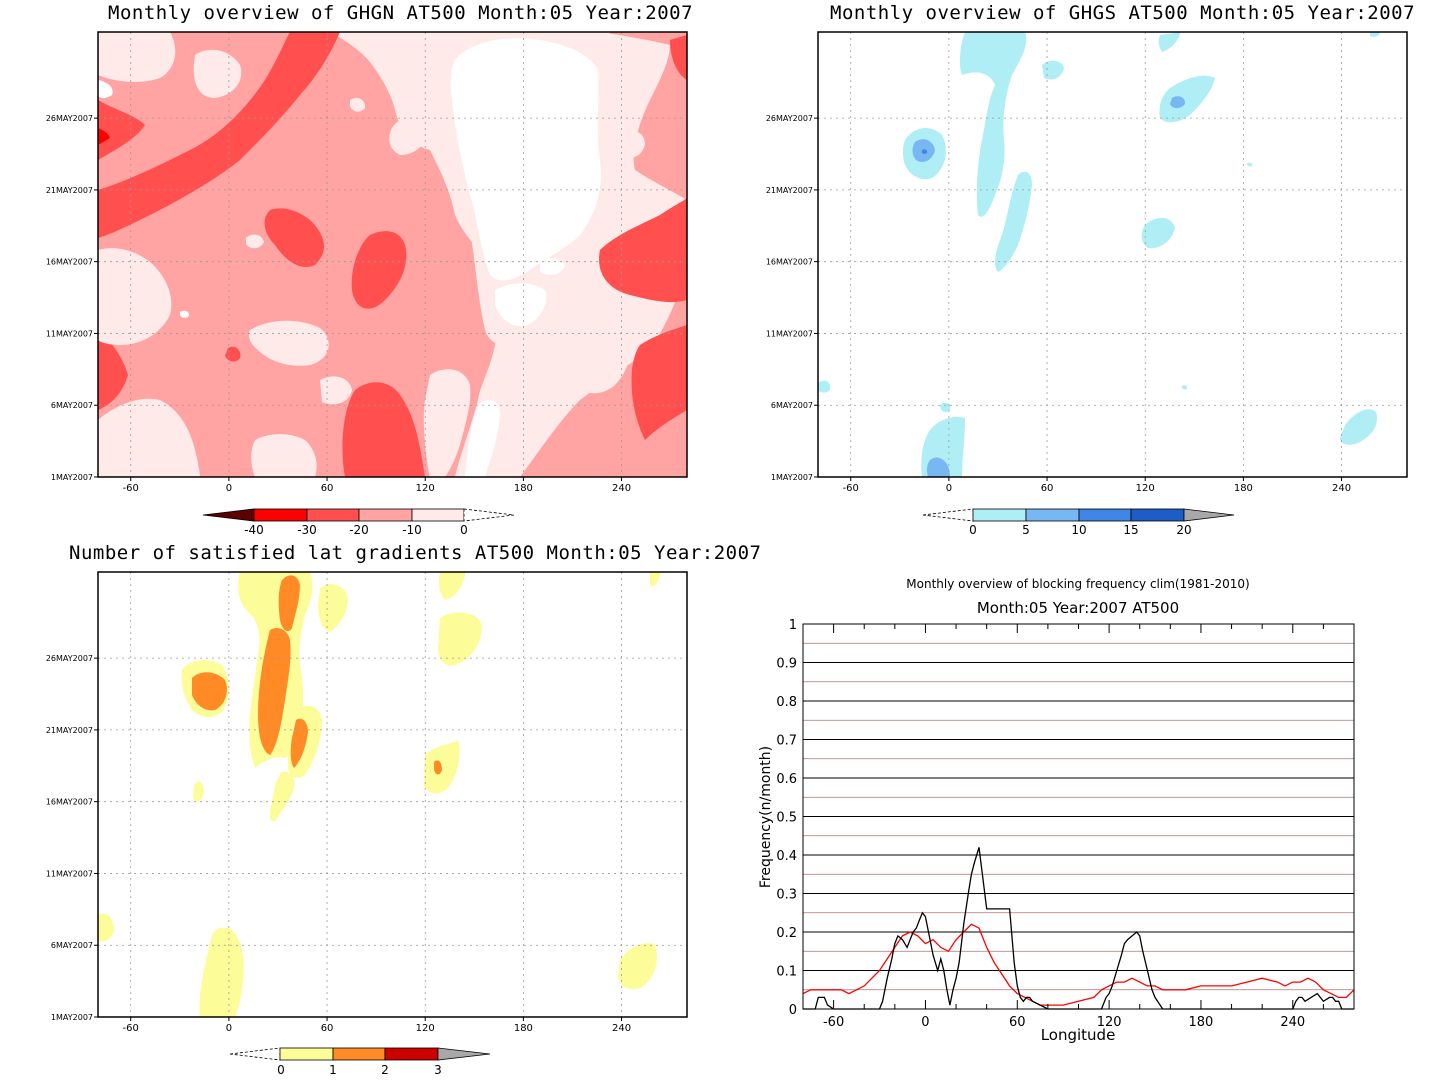  I want to click on ghgn-x-tick-label: 180, so click(523, 488).